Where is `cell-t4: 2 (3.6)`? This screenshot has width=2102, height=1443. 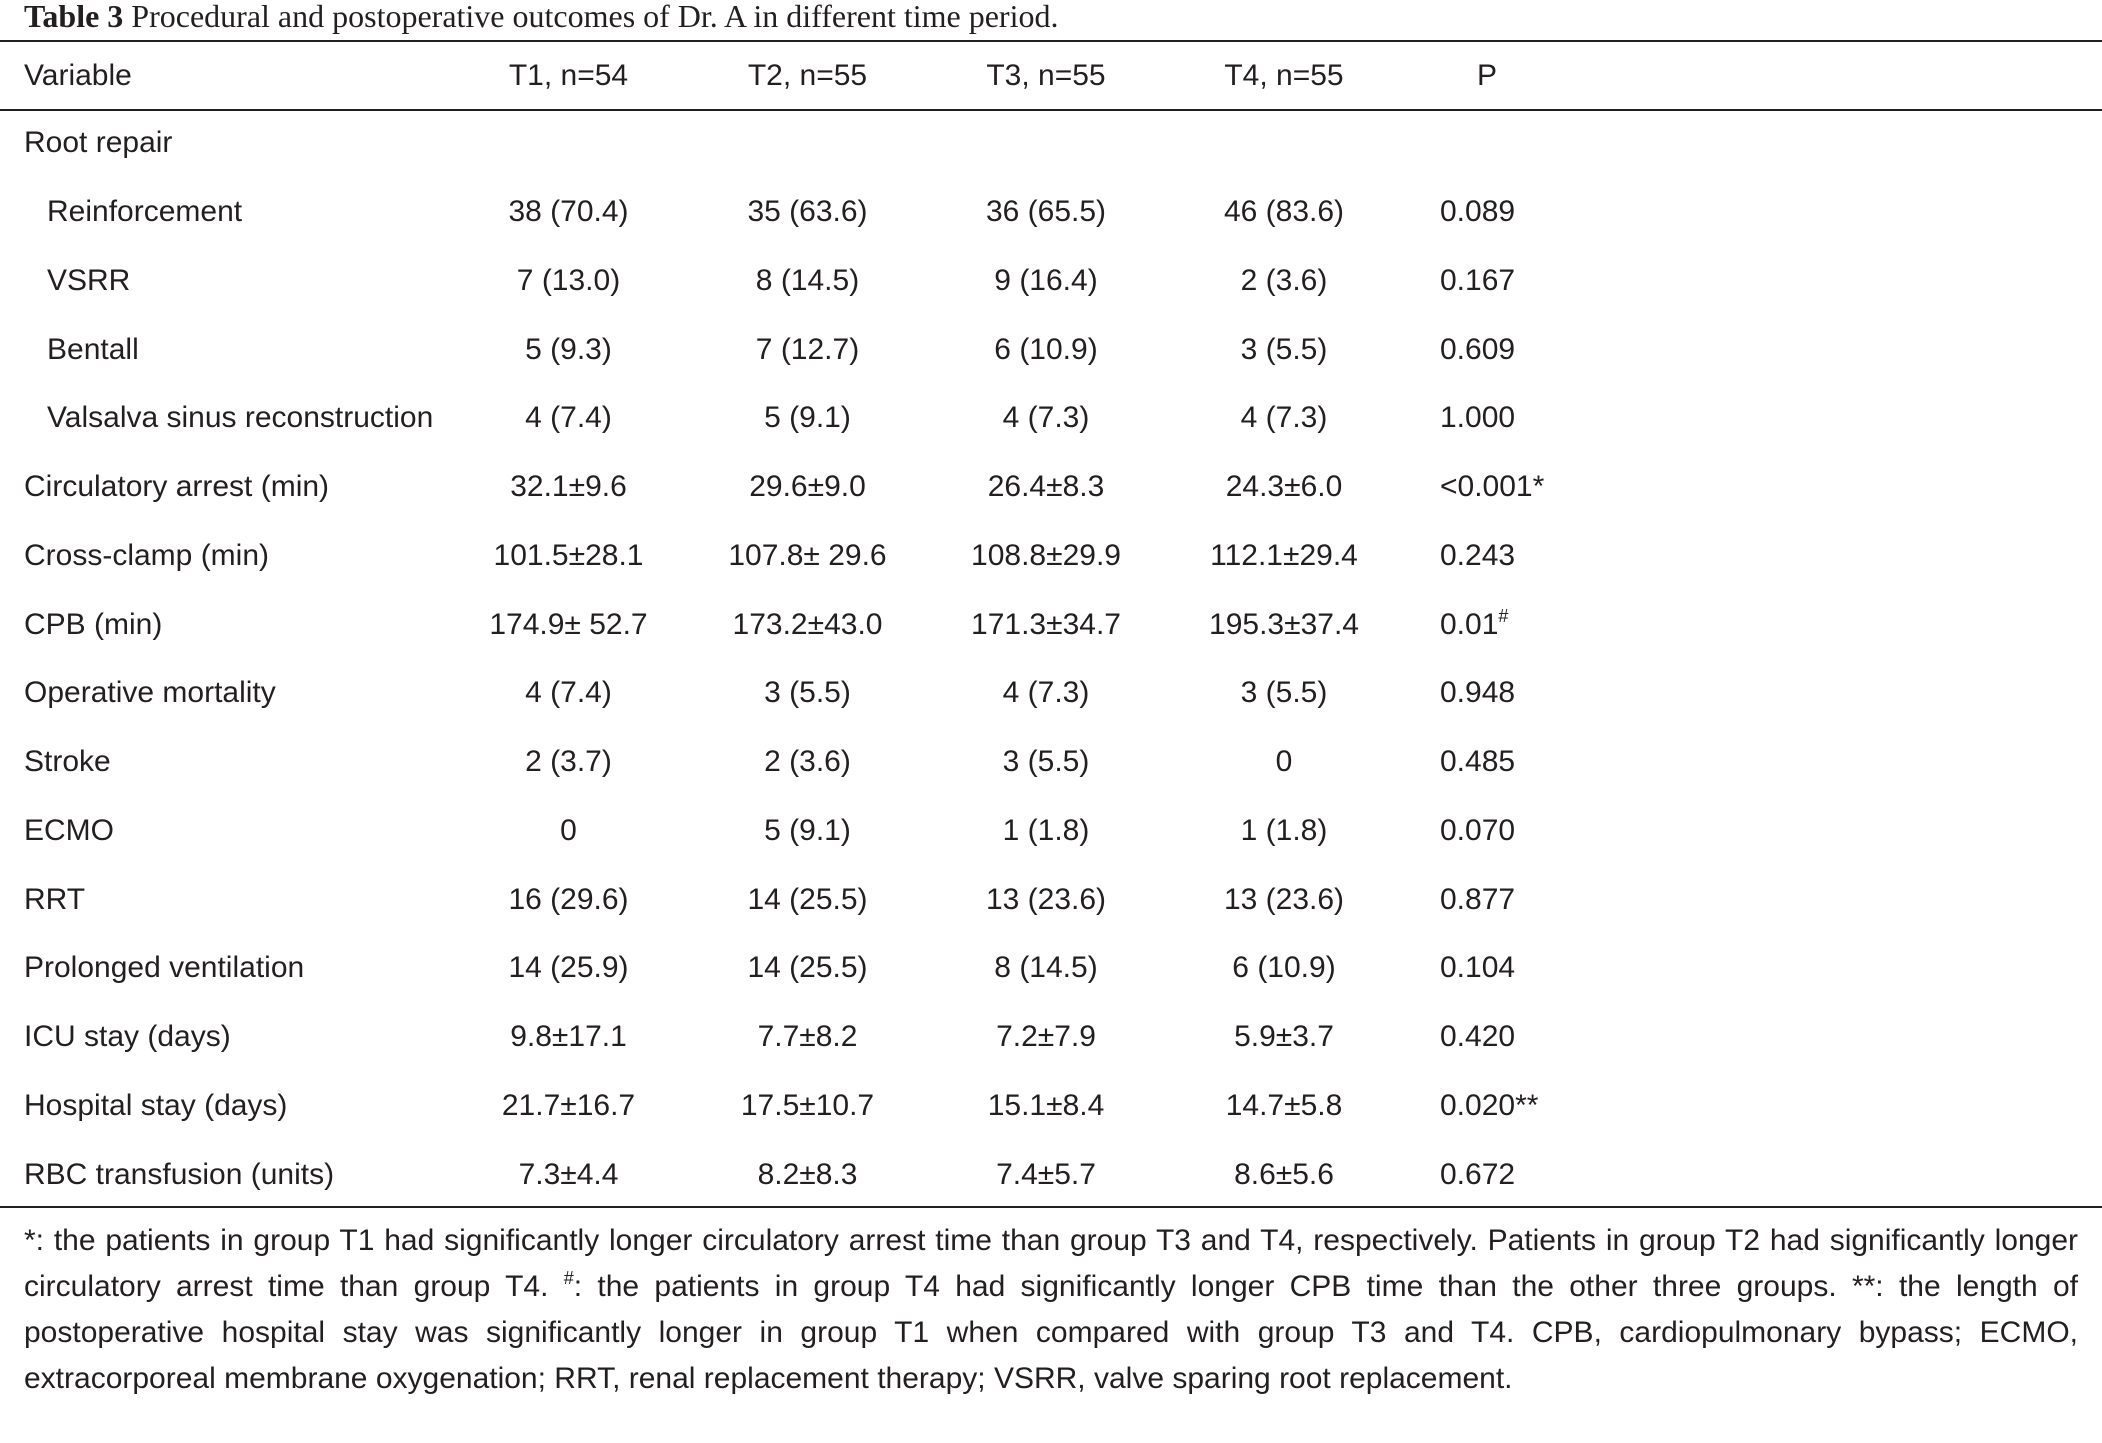
cell-t4: 2 (3.6) is located at coordinates (1284, 280).